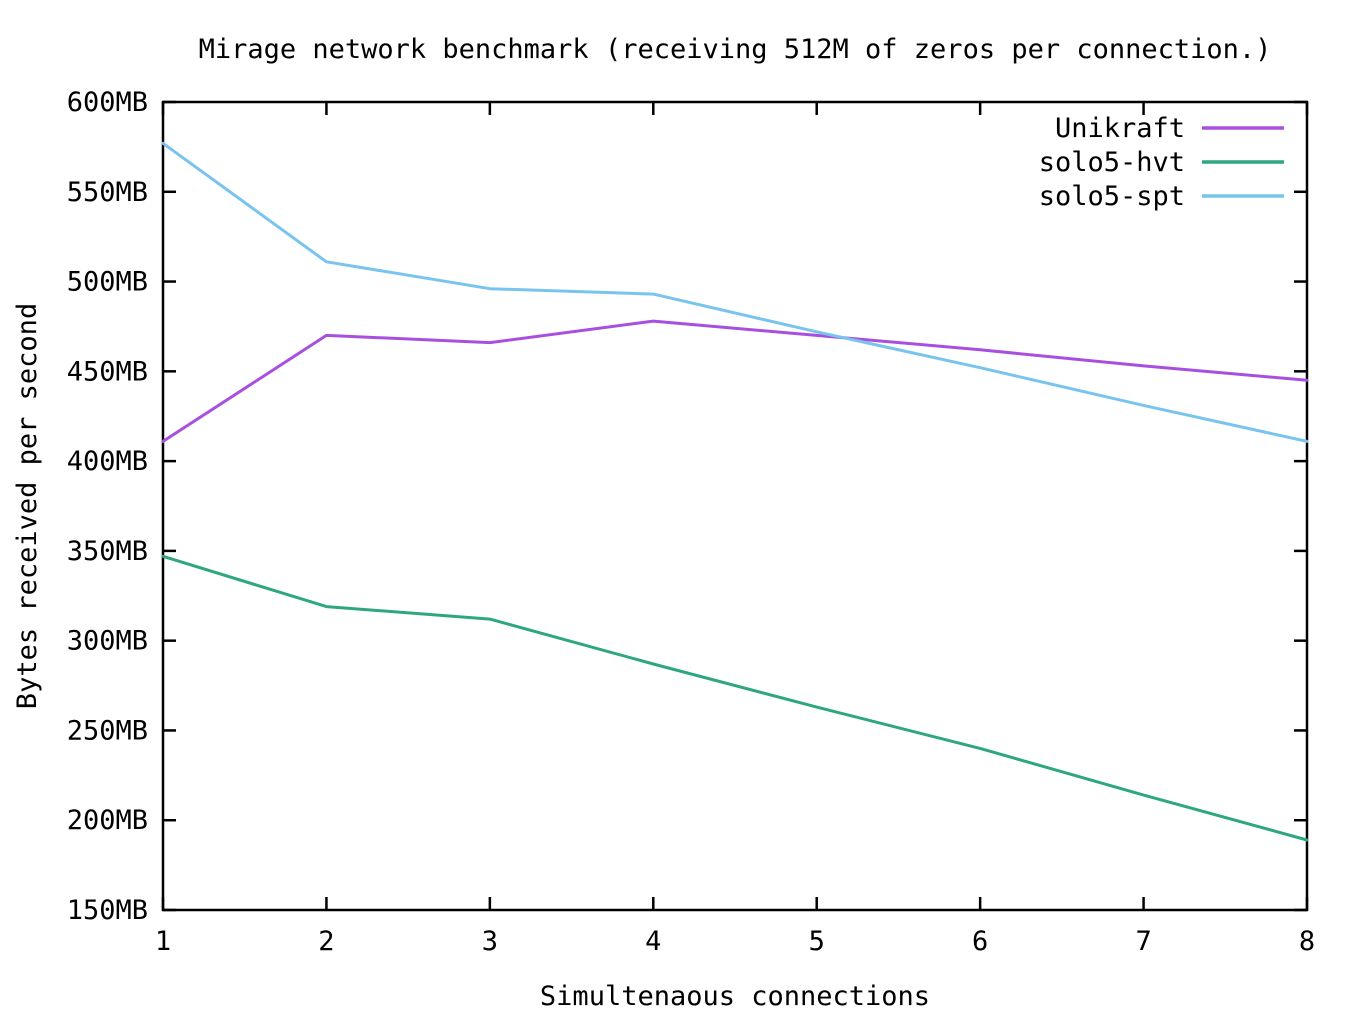 Image resolution: width=1360 pixels, height=1020 pixels. Describe the element at coordinates (107, 461) in the screenshot. I see `y-tick-label: 400MB` at that location.